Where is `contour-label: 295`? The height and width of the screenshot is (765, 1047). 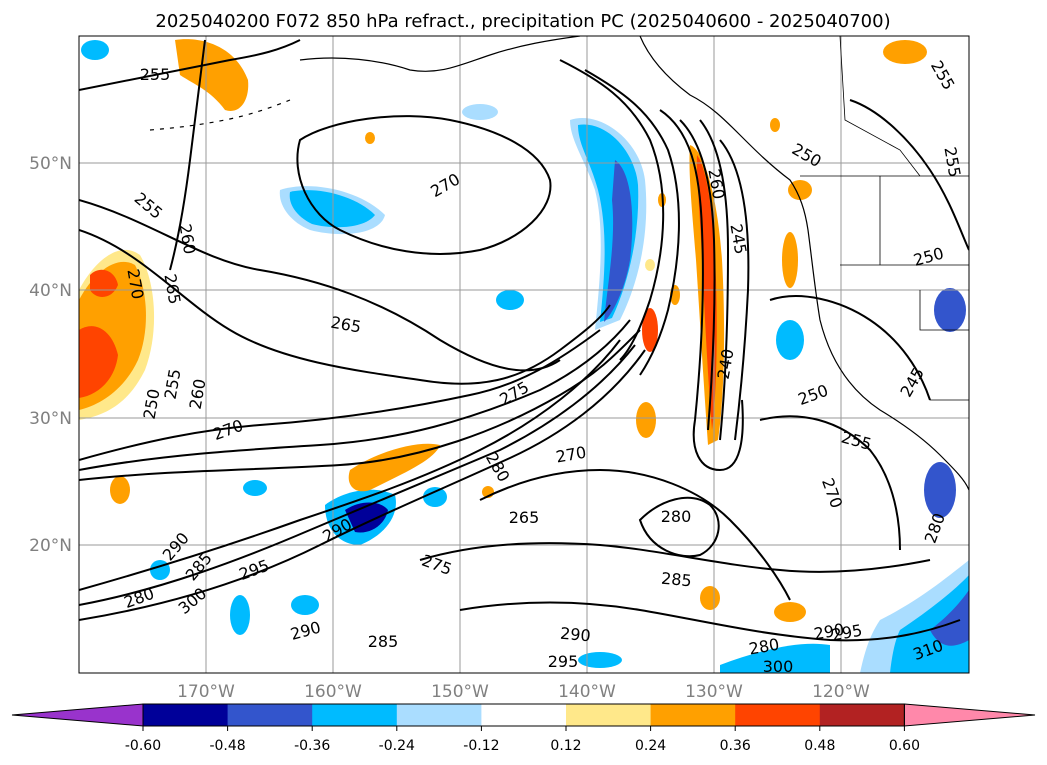 contour-label: 295 is located at coordinates (563, 661).